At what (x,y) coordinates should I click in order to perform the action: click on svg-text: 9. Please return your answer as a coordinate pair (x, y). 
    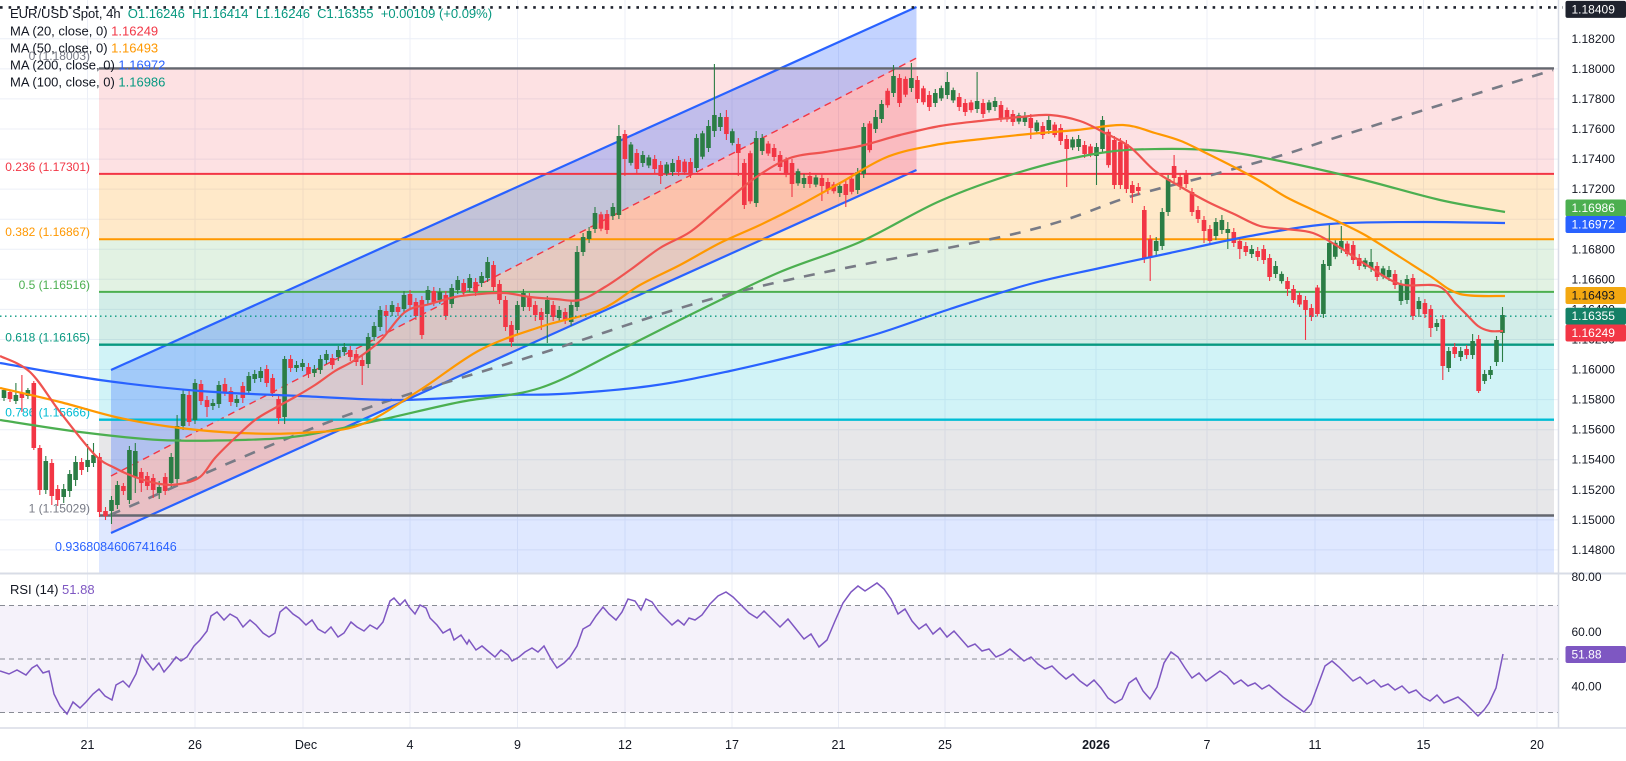
    Looking at the image, I should click on (517, 745).